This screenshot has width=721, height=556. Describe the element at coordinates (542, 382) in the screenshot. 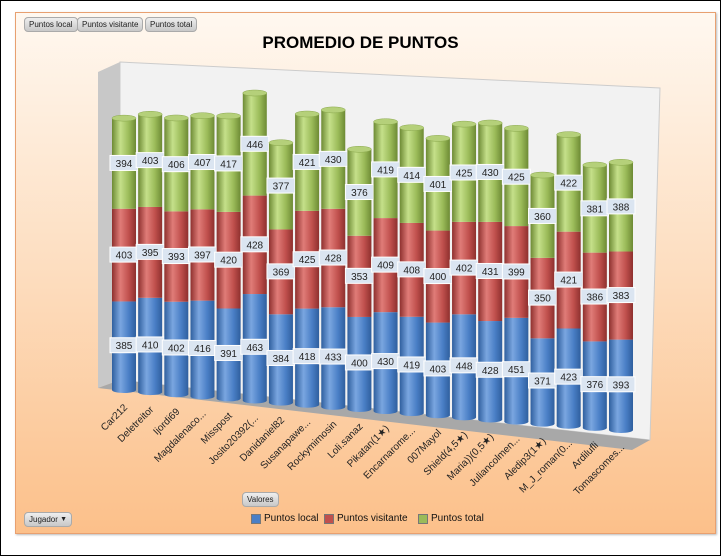

I see `data-label: 371` at that location.